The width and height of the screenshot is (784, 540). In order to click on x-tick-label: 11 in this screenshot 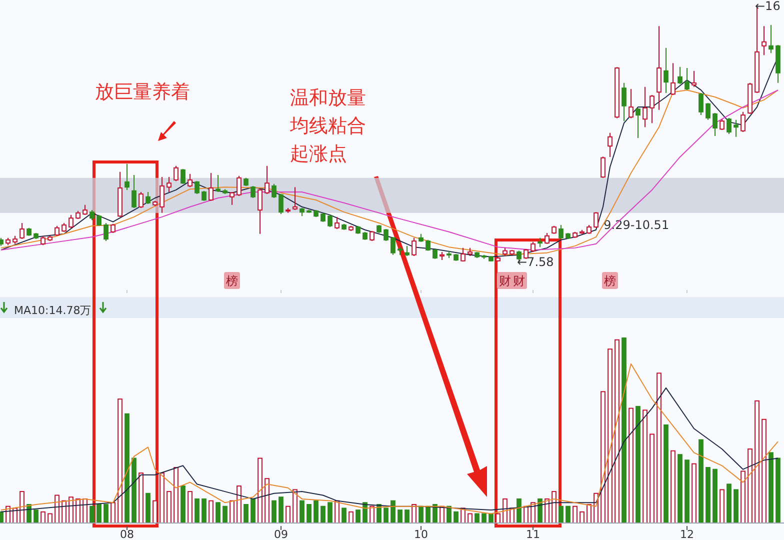, I will do `click(533, 534)`.